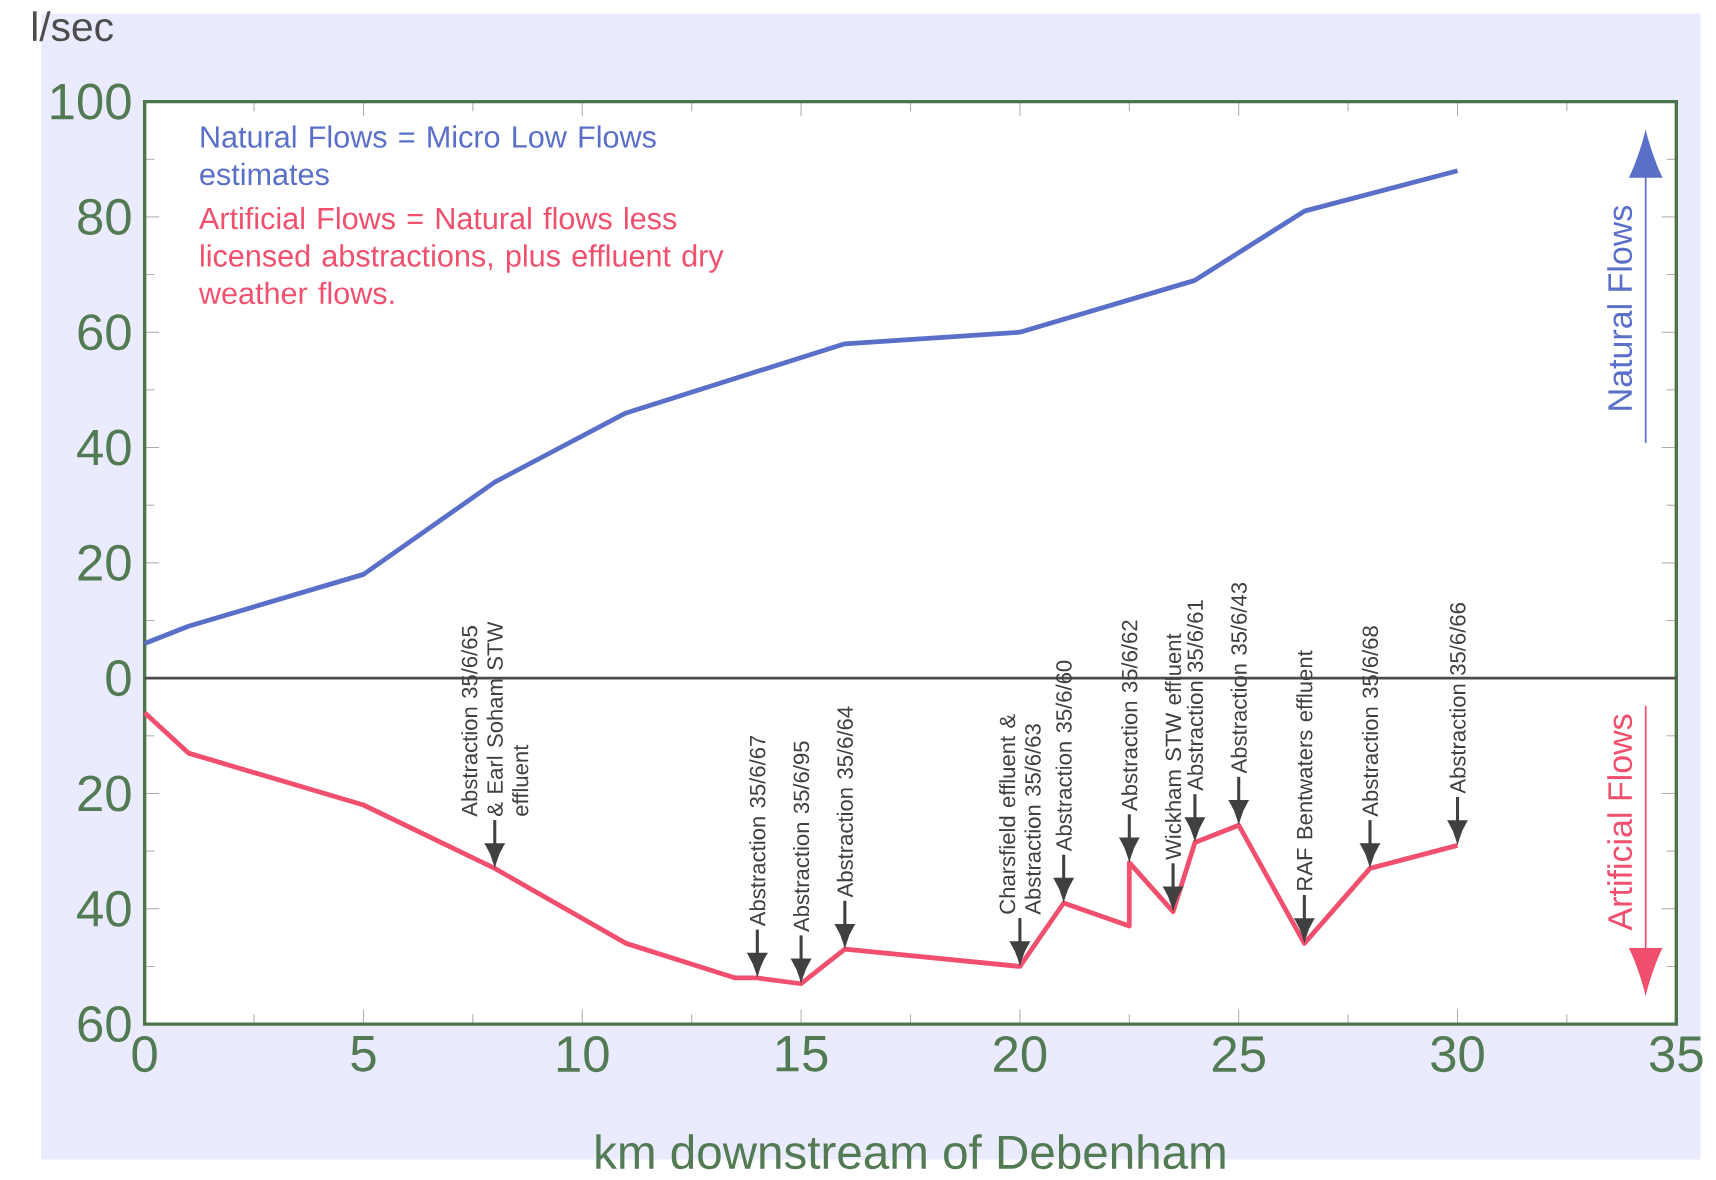 This screenshot has height=1180, width=1716. I want to click on x-tick-label: 35, so click(1676, 1053).